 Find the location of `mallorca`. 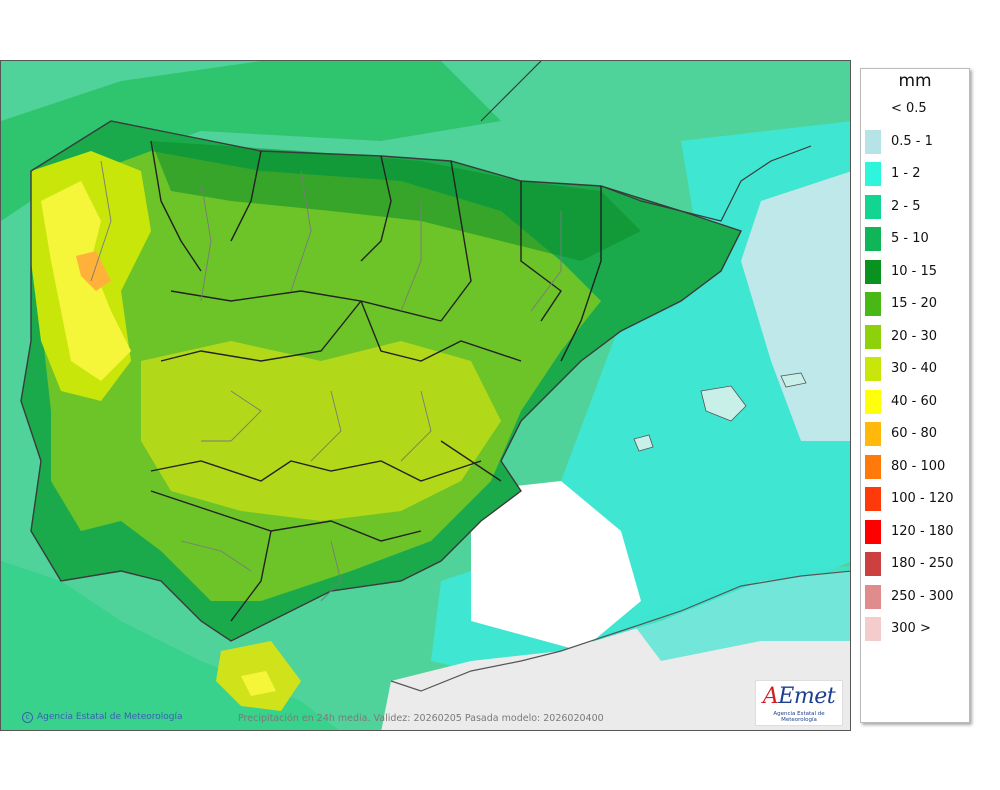

mallorca is located at coordinates (723, 403).